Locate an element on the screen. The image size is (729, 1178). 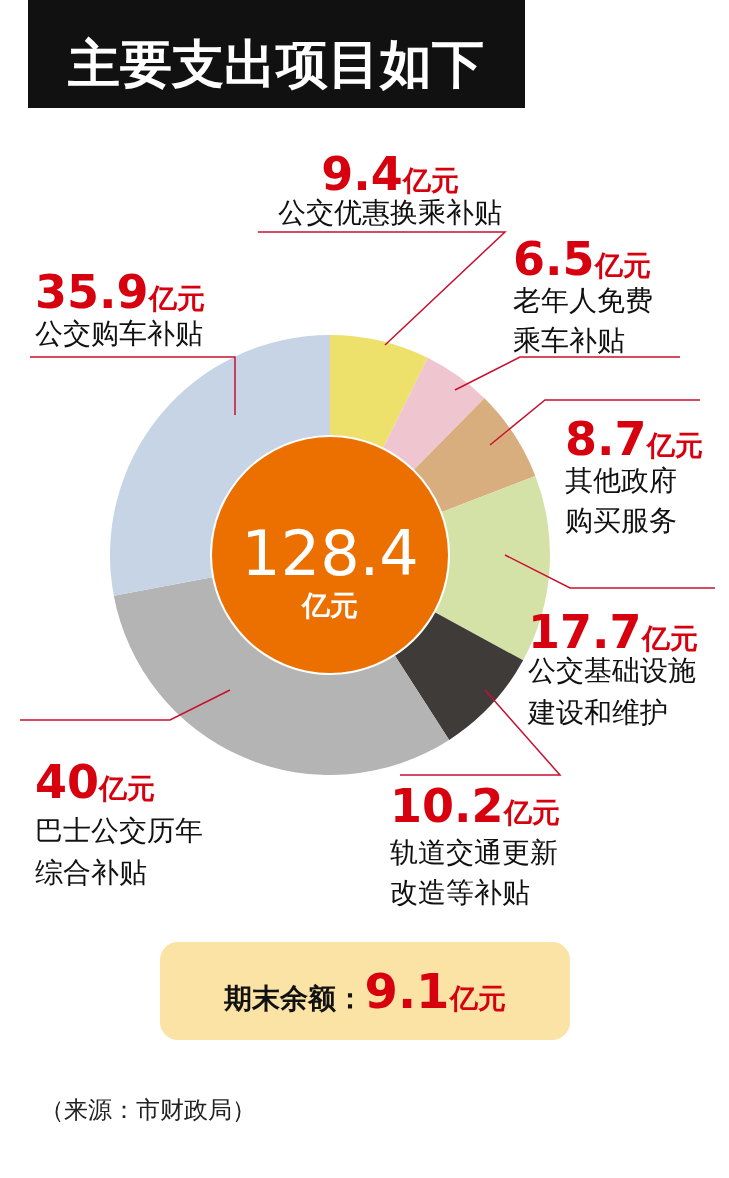
slice-label: 巴士公交历年综合补贴 is located at coordinates (119, 851).